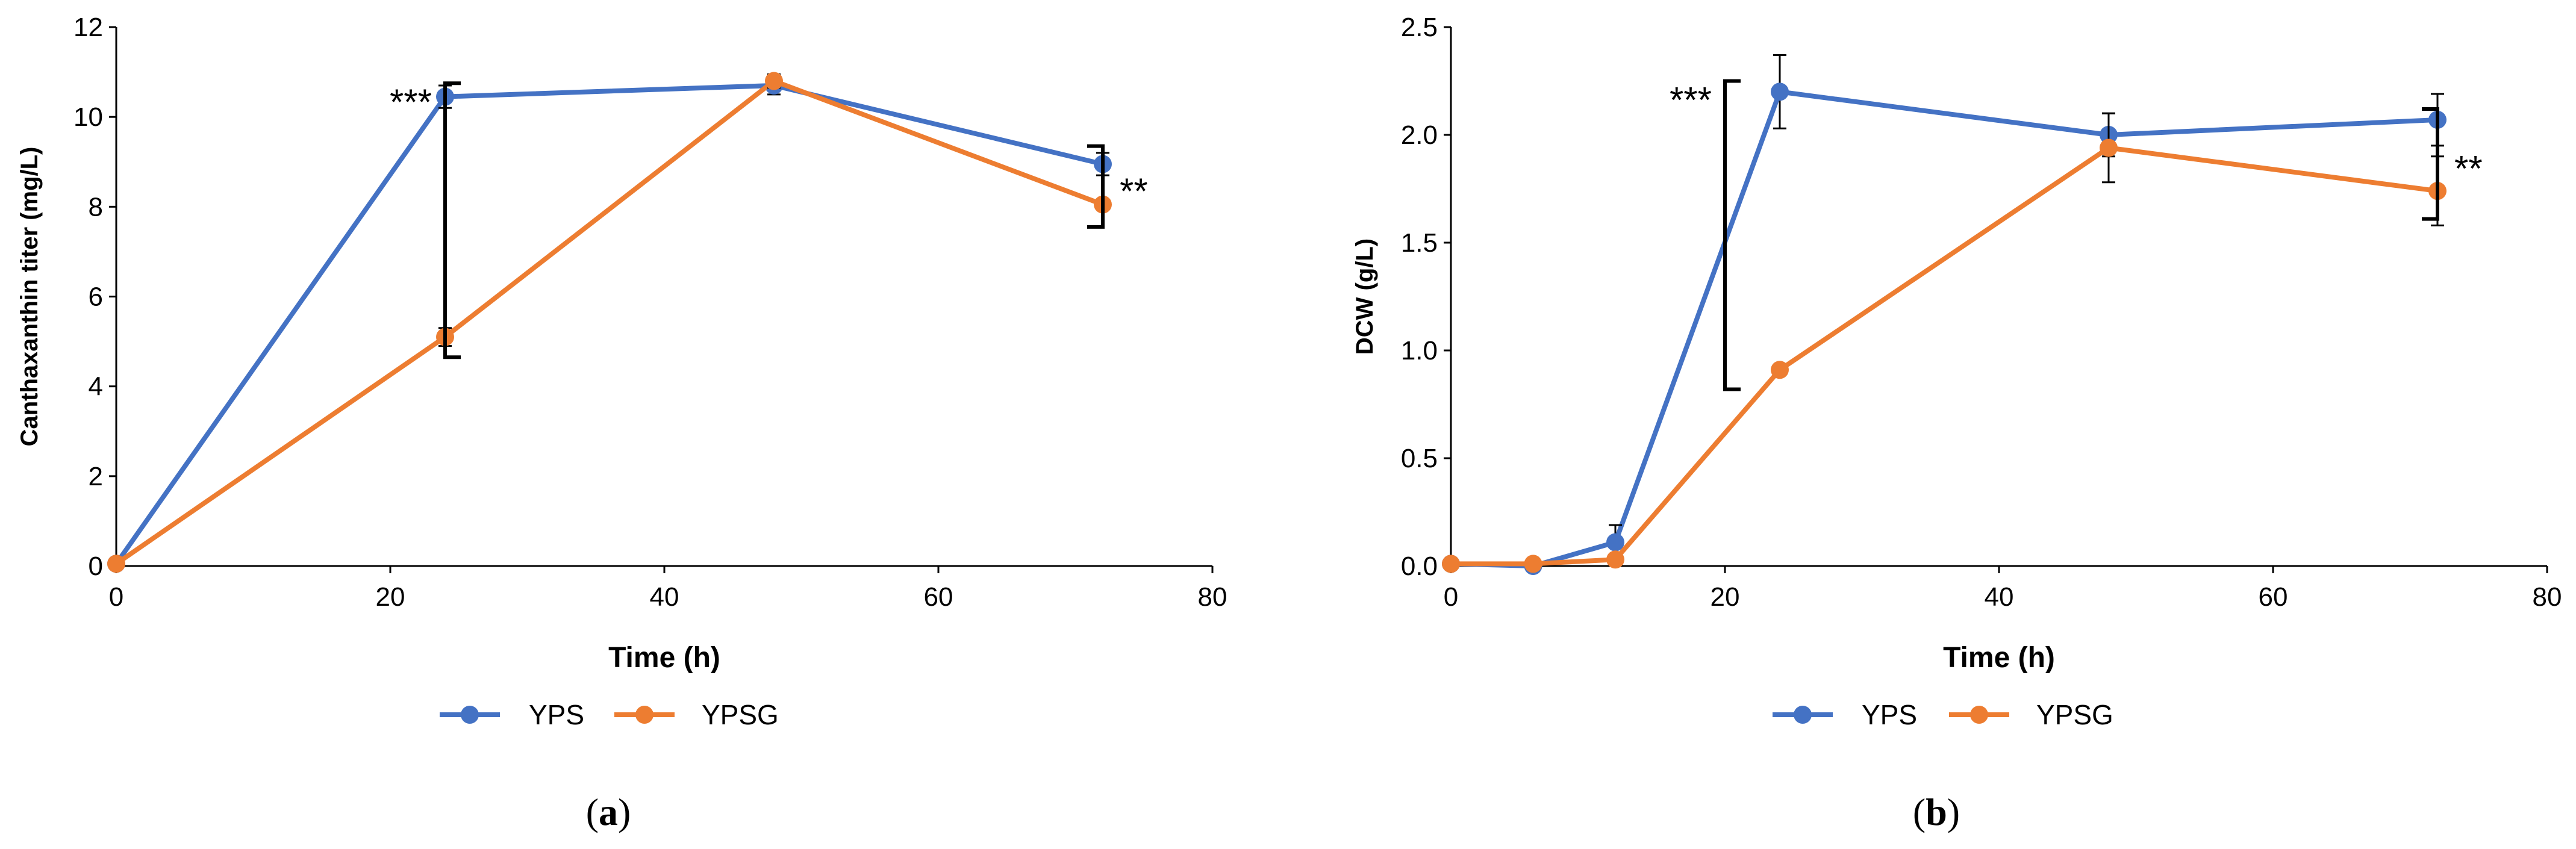 The height and width of the screenshot is (849, 2576). Describe the element at coordinates (664, 597) in the screenshot. I see `panel-a-x-tick-label: 40` at that location.